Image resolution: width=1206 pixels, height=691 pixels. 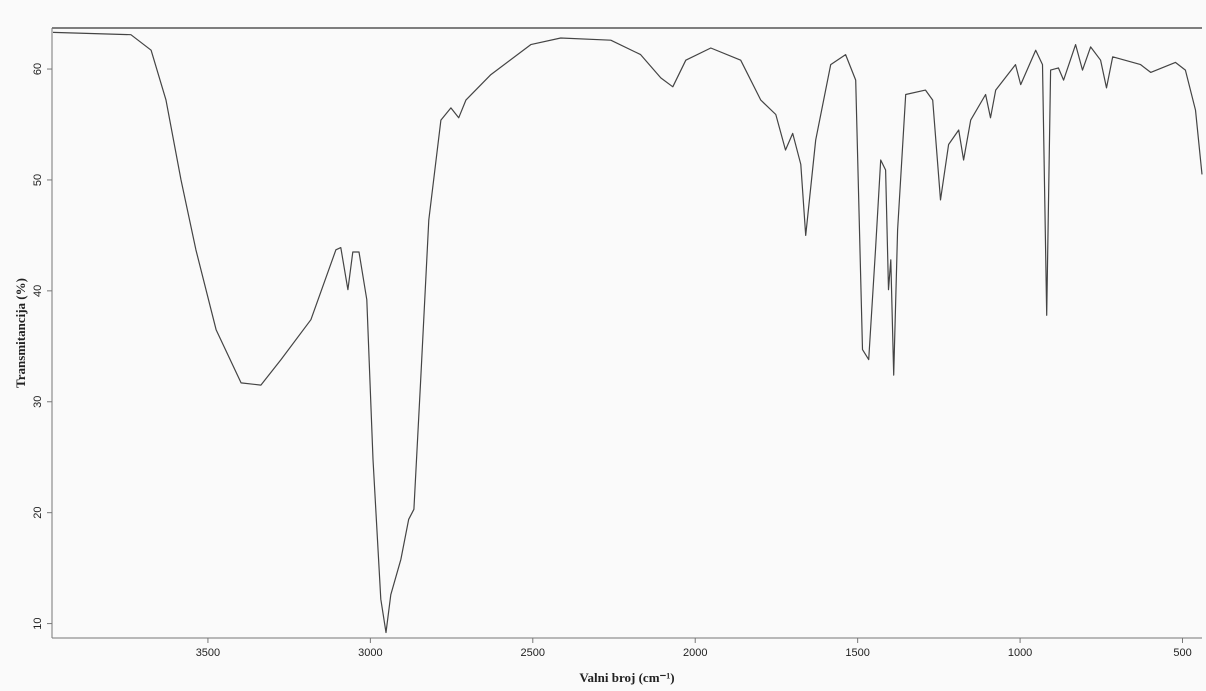 I want to click on y-tick-label: 50, so click(x=38, y=180).